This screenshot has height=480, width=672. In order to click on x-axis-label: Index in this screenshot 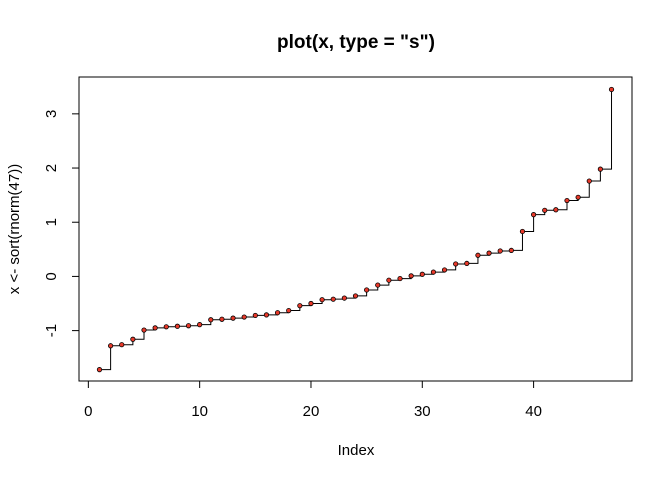, I will do `click(356, 450)`.